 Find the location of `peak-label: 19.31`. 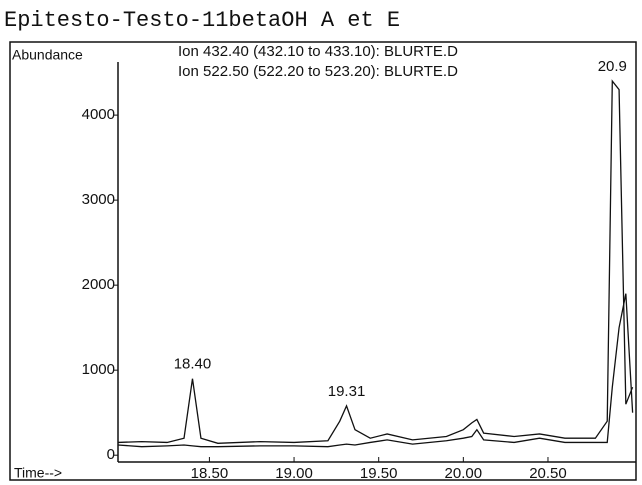

peak-label: 19.31 is located at coordinates (347, 391).